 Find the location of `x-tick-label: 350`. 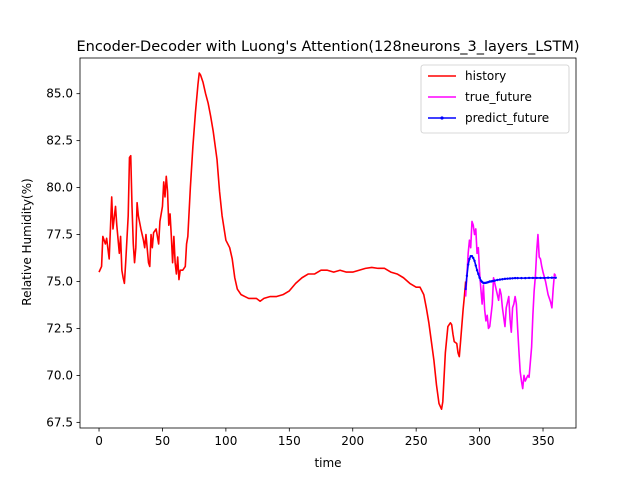

x-tick-label: 350 is located at coordinates (543, 441).